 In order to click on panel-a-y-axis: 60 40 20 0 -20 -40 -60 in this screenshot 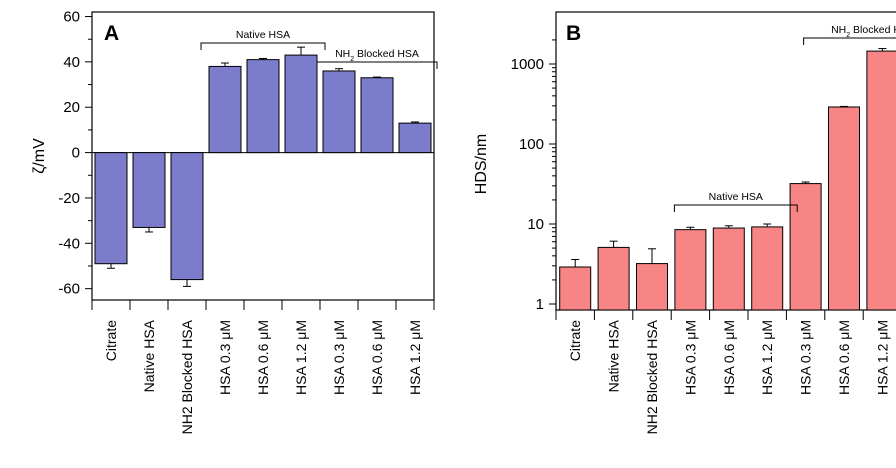, I will do `click(75, 153)`.